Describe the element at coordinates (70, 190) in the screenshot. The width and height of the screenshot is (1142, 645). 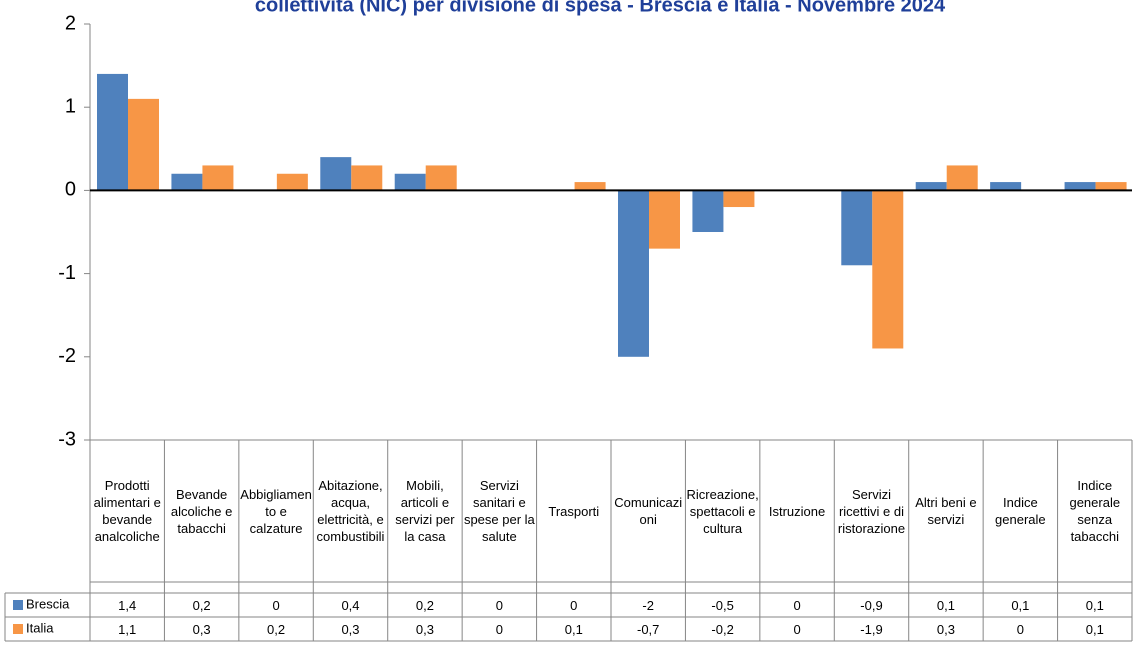
I see `y-tick-label: 0` at that location.